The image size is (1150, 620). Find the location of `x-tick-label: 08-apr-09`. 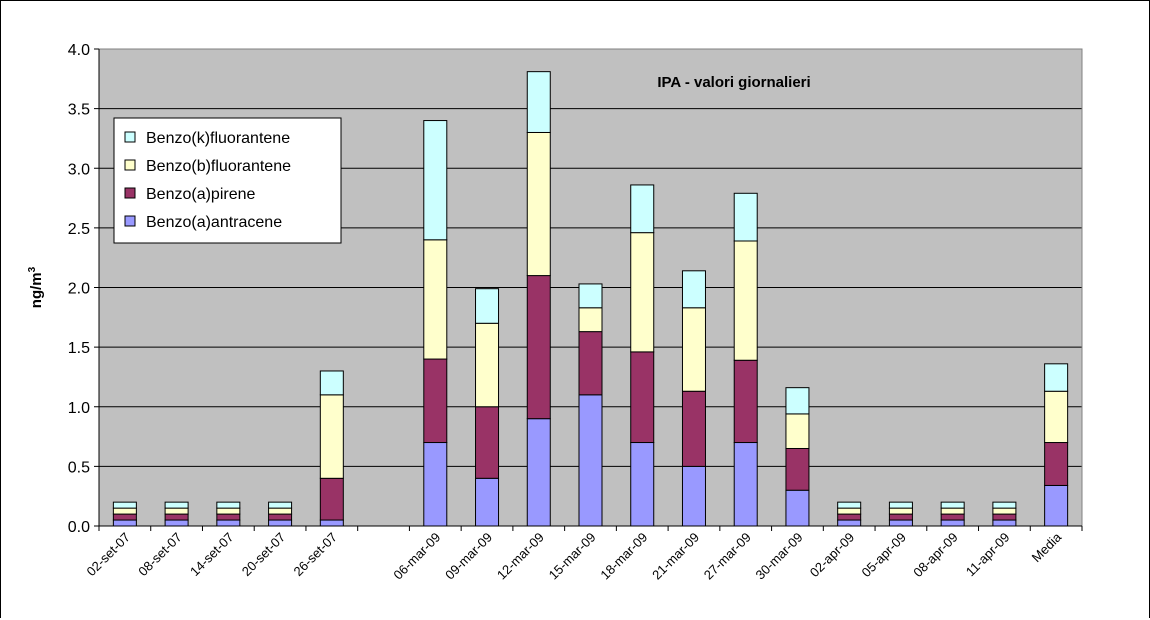

x-tick-label: 08-apr-09 is located at coordinates (935, 555).